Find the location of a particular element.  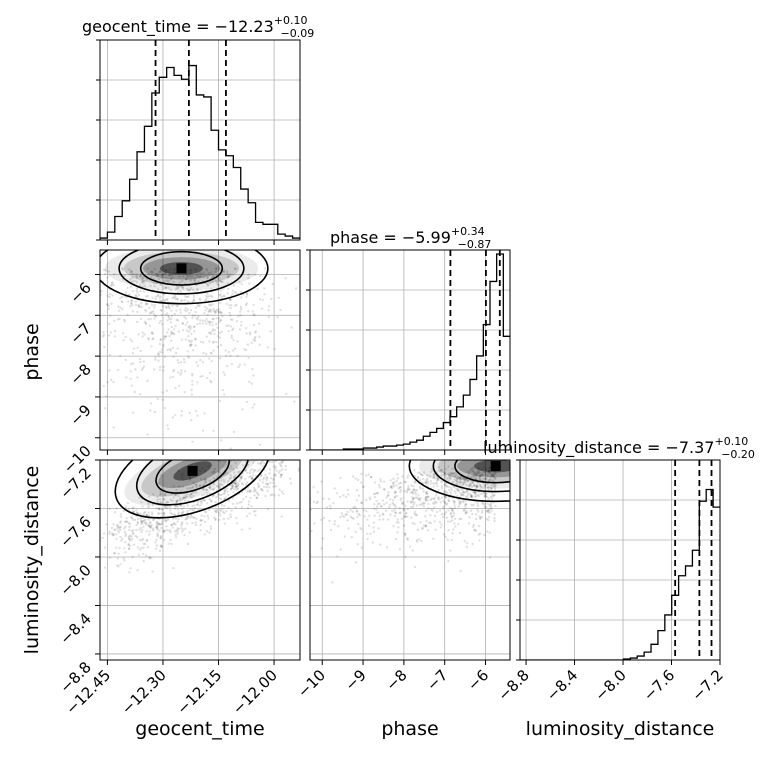

xtick-label: −12.00 is located at coordinates (255, 692).